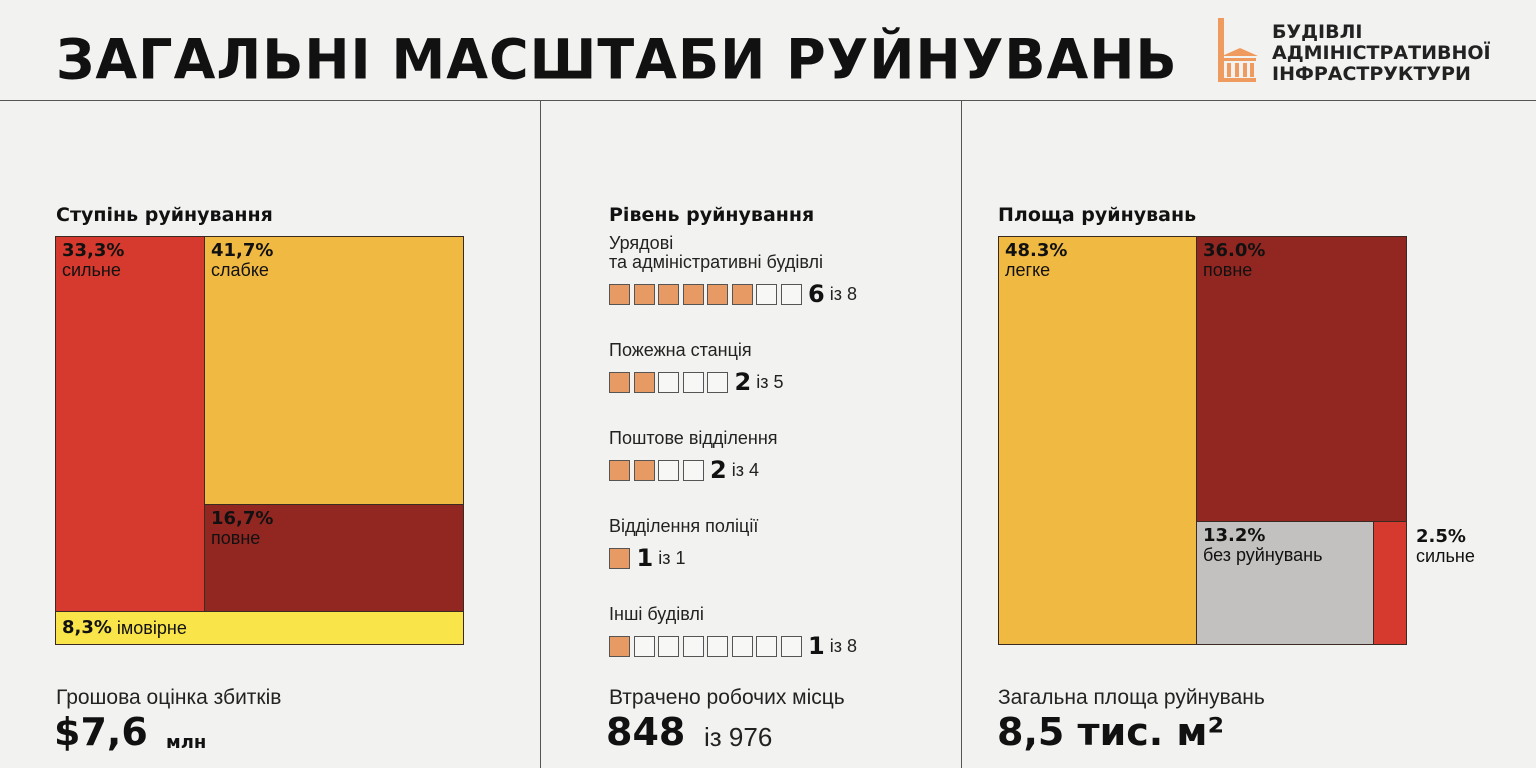  Describe the element at coordinates (240, 270) in the screenshot. I see `tile-label: слабке` at that location.